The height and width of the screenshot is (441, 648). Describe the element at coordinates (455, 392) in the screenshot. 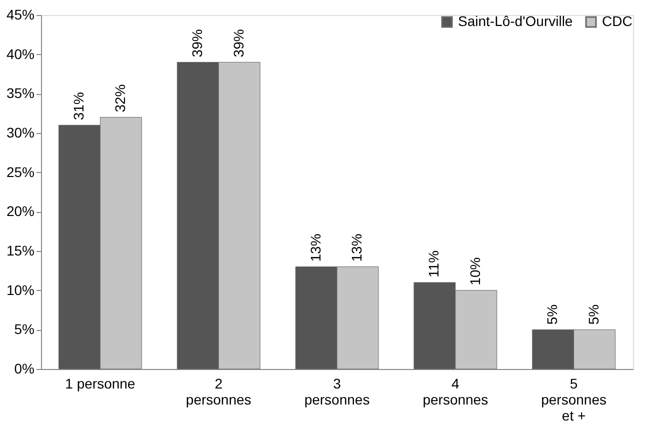

I see `x-tick-label: 4 personnes` at that location.